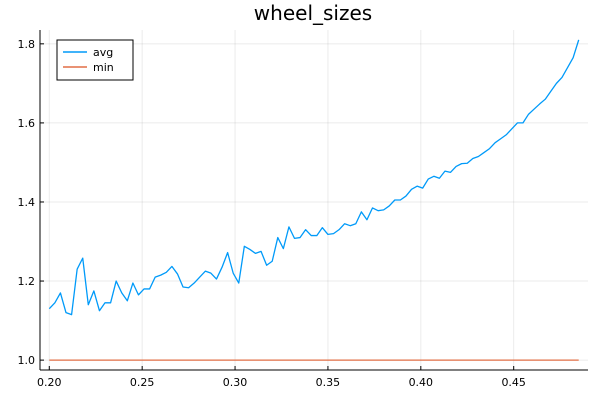 Image resolution: width=600 pixels, height=400 pixels. I want to click on x-tick-label: 0.30, so click(235, 382).